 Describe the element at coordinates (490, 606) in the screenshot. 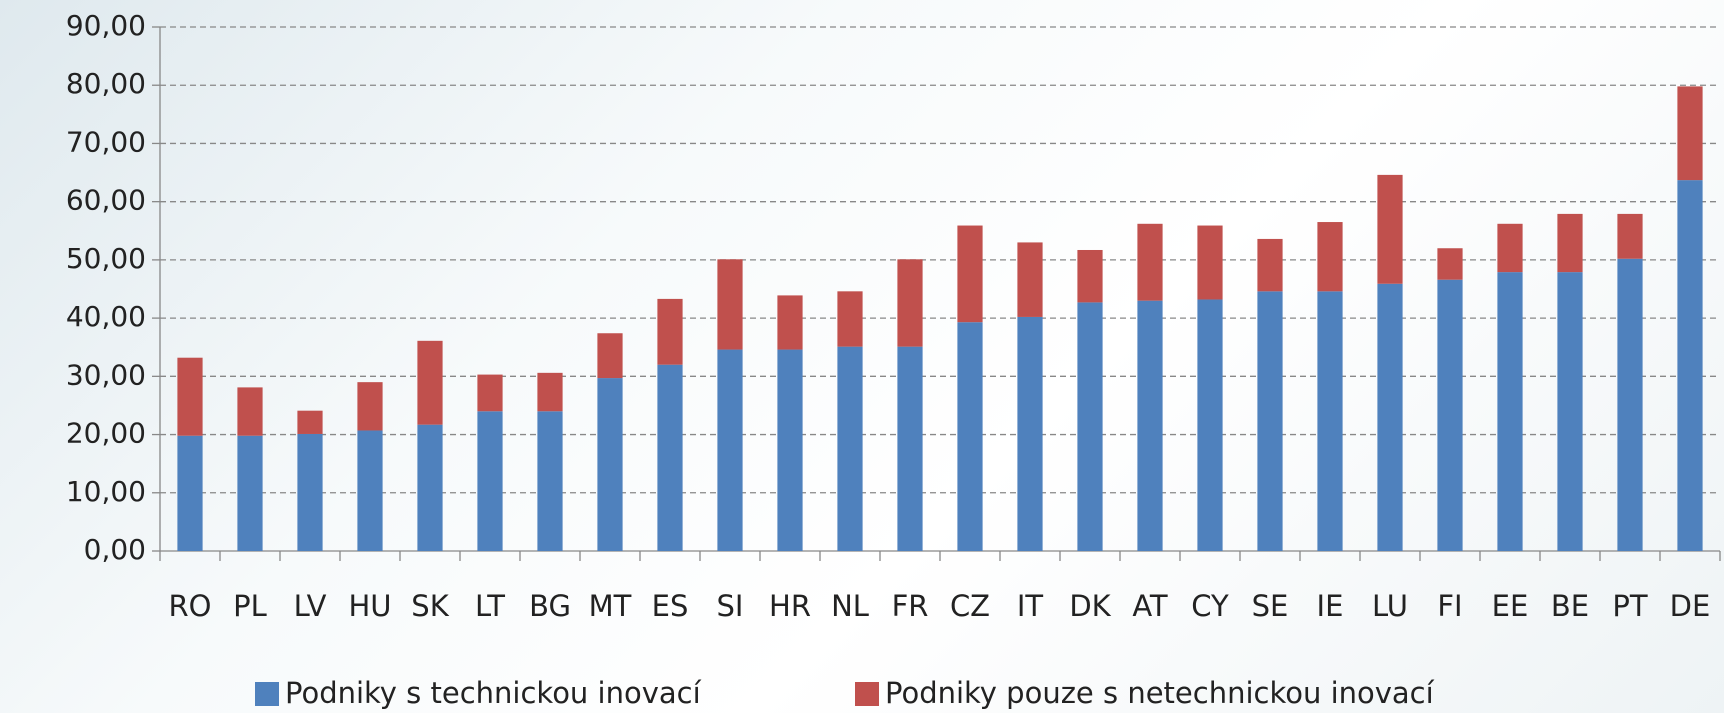

I see `x-tick-label: LT` at that location.